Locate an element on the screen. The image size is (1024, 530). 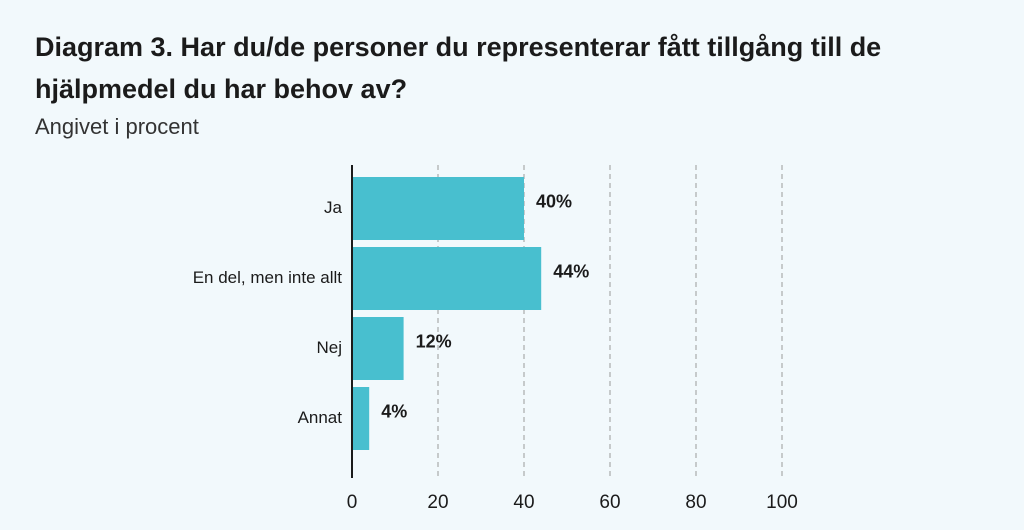
y-tick-label: En del, men inte allt is located at coordinates (268, 277).